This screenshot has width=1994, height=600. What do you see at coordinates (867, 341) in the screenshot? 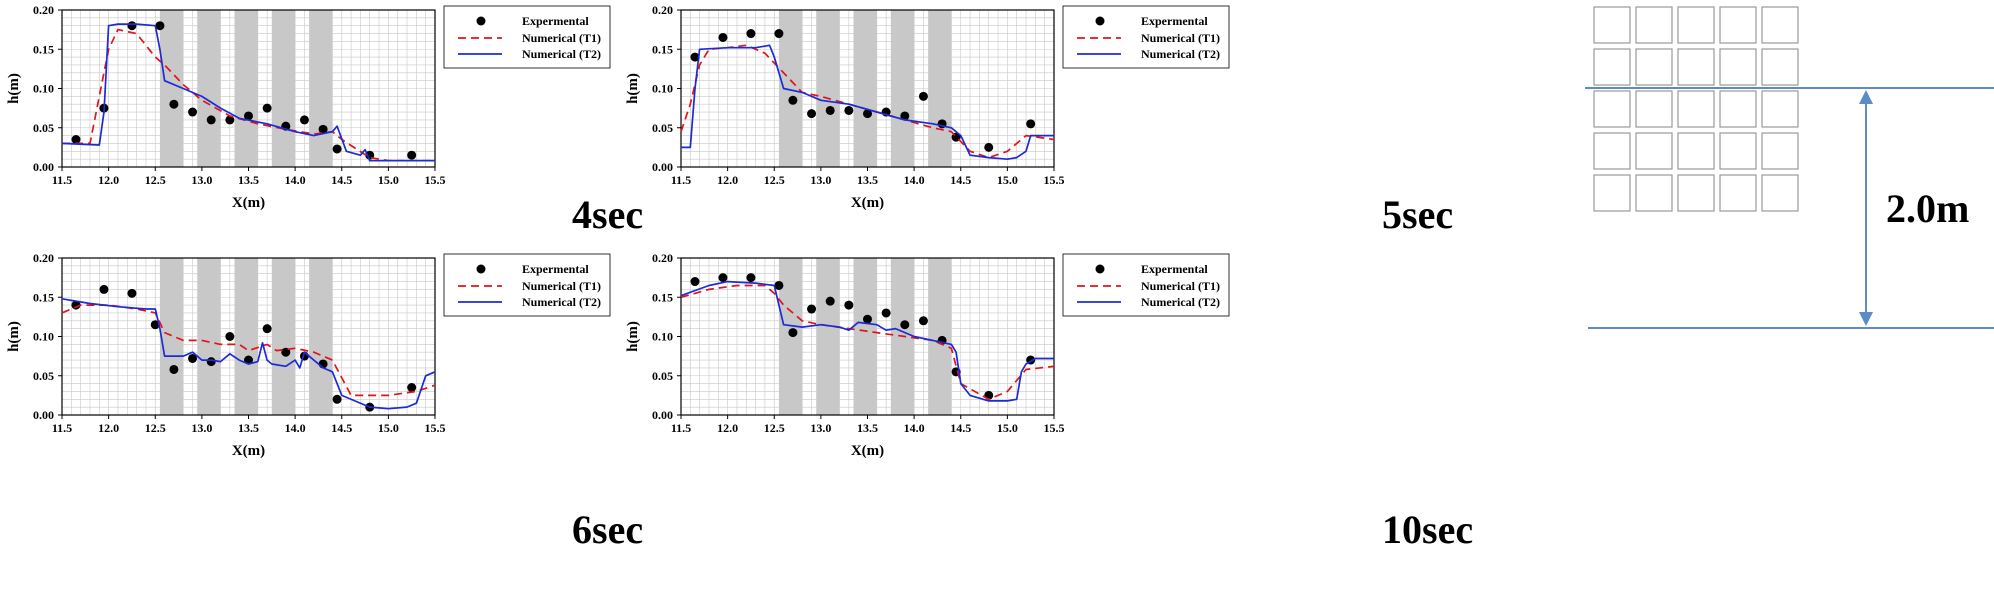
I see `series-line-t2` at bounding box center [867, 341].